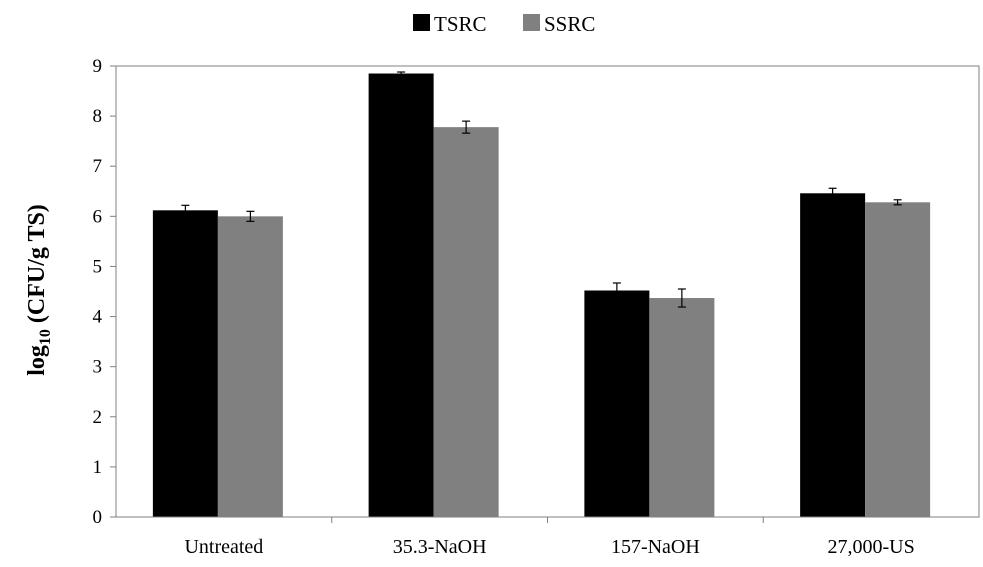  What do you see at coordinates (569, 24) in the screenshot?
I see `legend-label-ssrc: SSRC` at bounding box center [569, 24].